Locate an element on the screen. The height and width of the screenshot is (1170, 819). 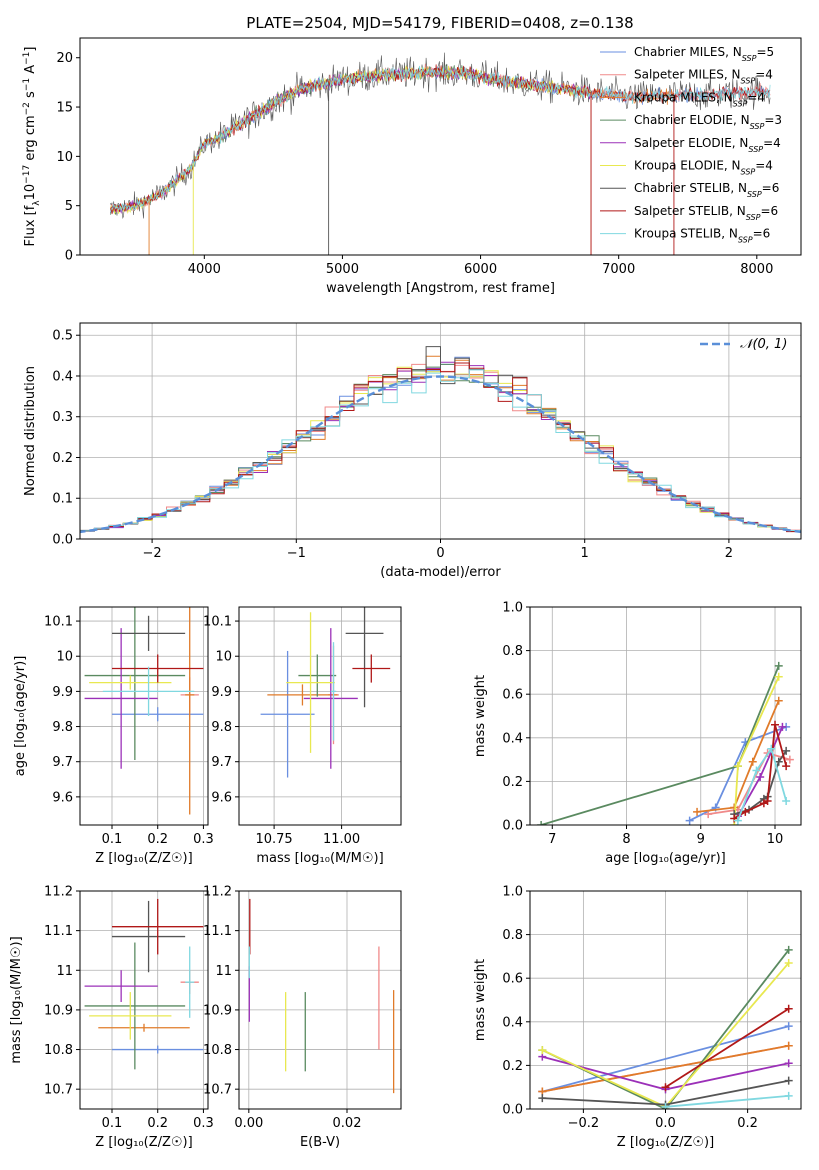
age_vs_Z-ytick-label: 10.1 is located at coordinates (58, 622).